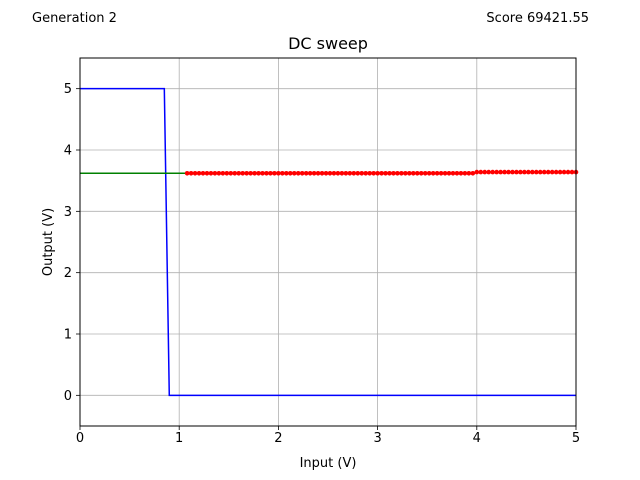  What do you see at coordinates (328, 43) in the screenshot?
I see `chart-title: DC sweep` at bounding box center [328, 43].